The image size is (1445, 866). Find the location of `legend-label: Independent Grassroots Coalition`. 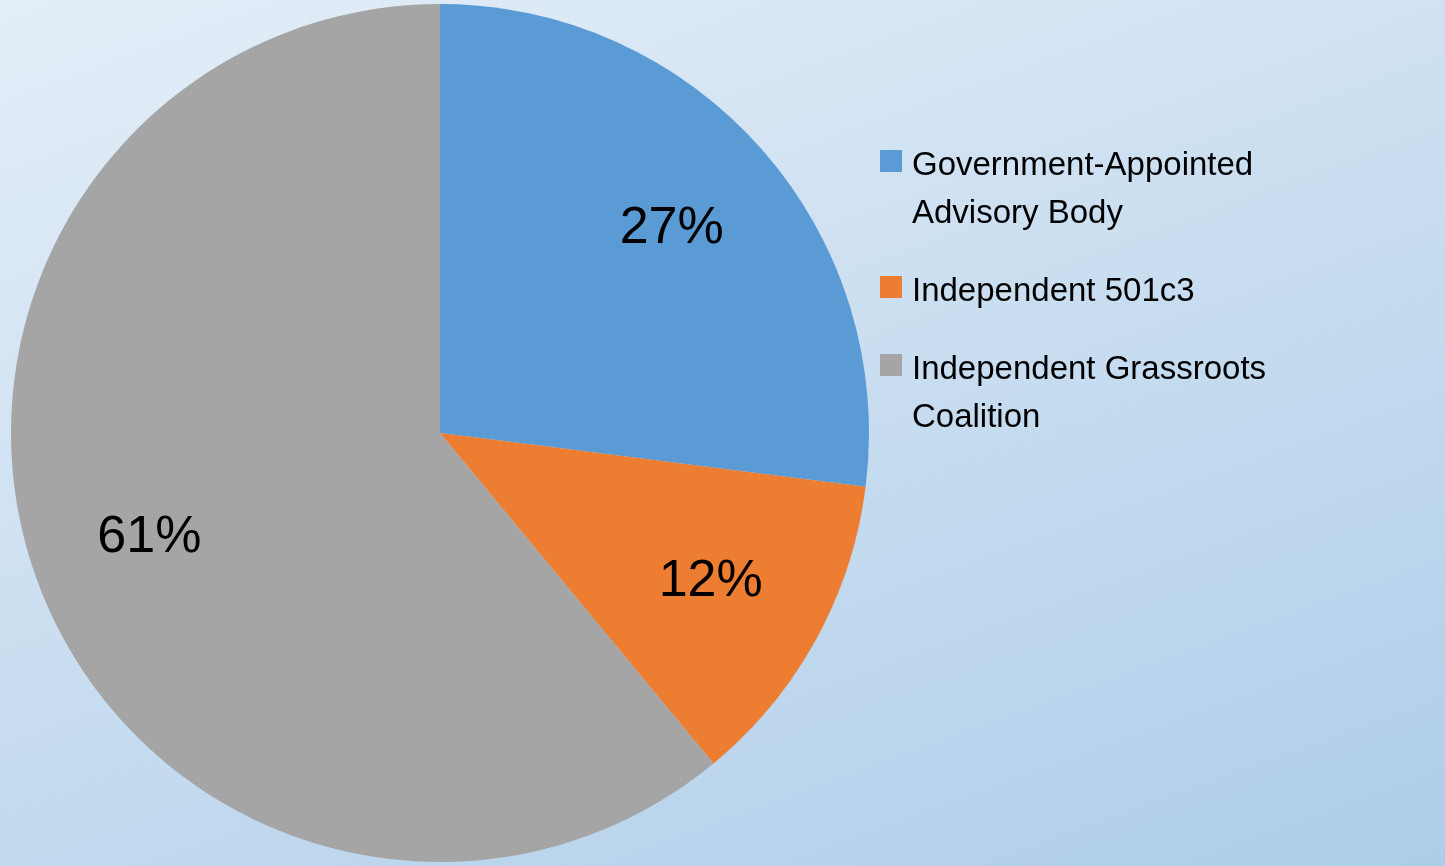

legend-label: Independent Grassroots Coalition is located at coordinates (1090, 392).